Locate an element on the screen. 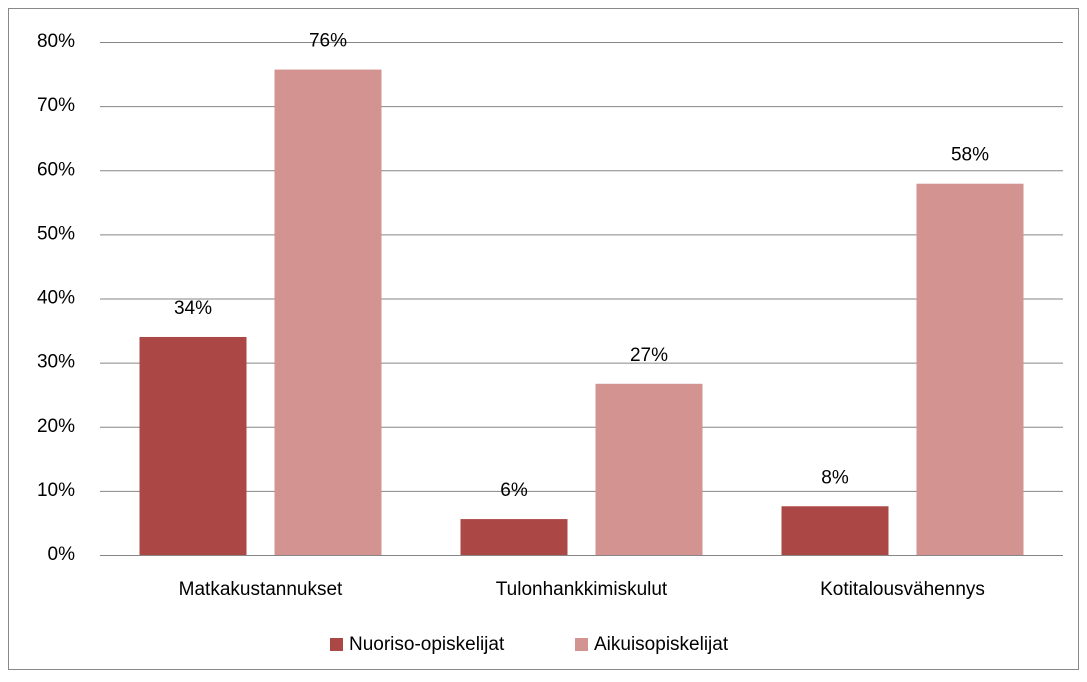 The width and height of the screenshot is (1087, 682). data-label: 27% is located at coordinates (649, 355).